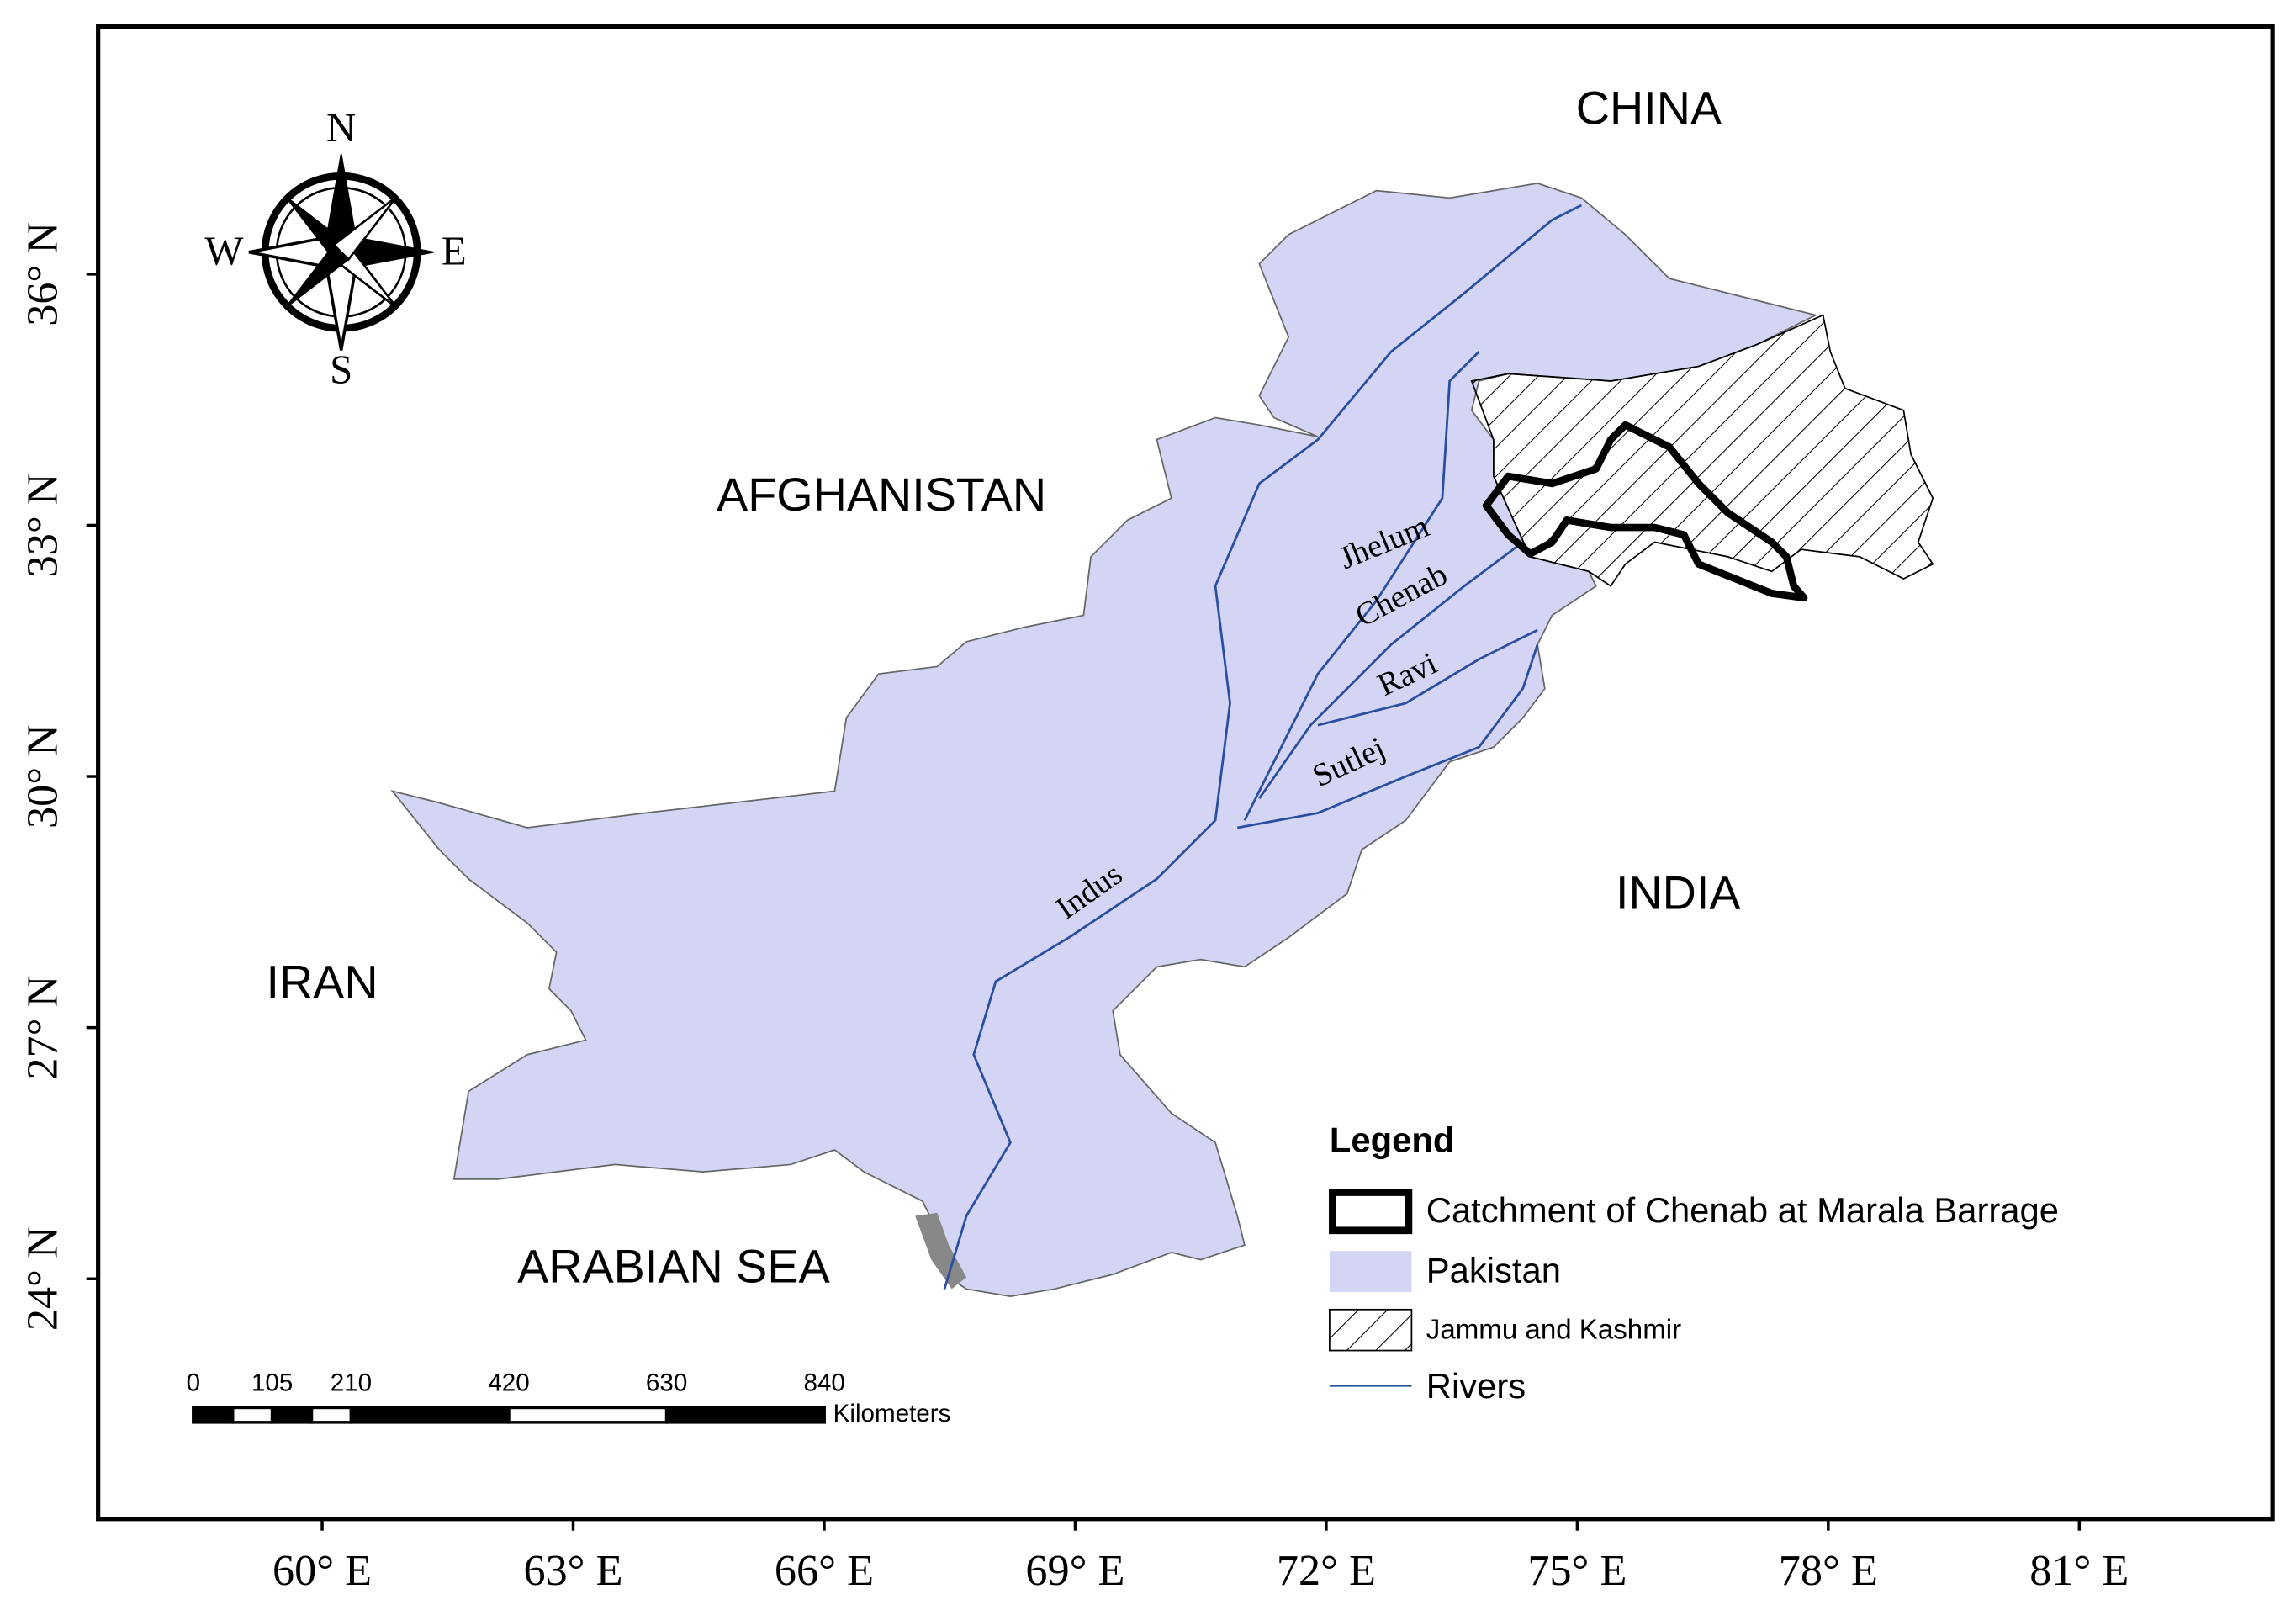 Image resolution: width=2296 pixels, height=1610 pixels. What do you see at coordinates (1645, 511) in the screenshot?
I see `catchment` at bounding box center [1645, 511].